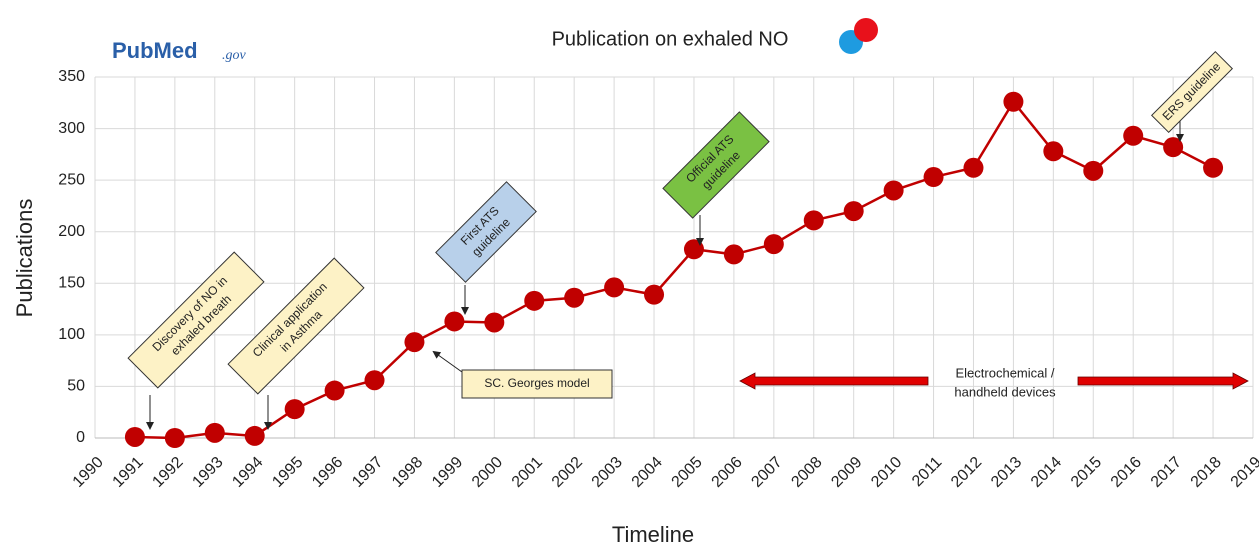 Image resolution: width=1259 pixels, height=546 pixels. Describe the element at coordinates (24, 258) in the screenshot. I see `y-axis-label: Publications` at that location.